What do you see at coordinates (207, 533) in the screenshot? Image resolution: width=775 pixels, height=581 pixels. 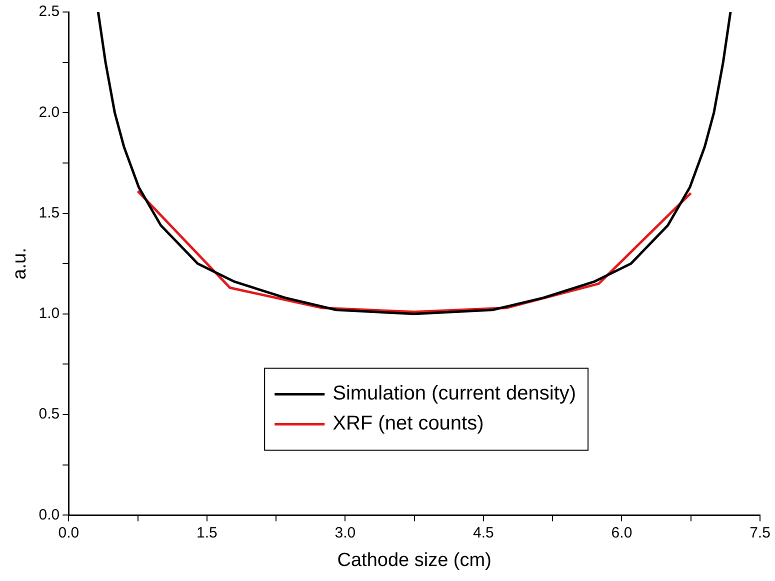 I see `x-tick-label: 1.5` at bounding box center [207, 533].